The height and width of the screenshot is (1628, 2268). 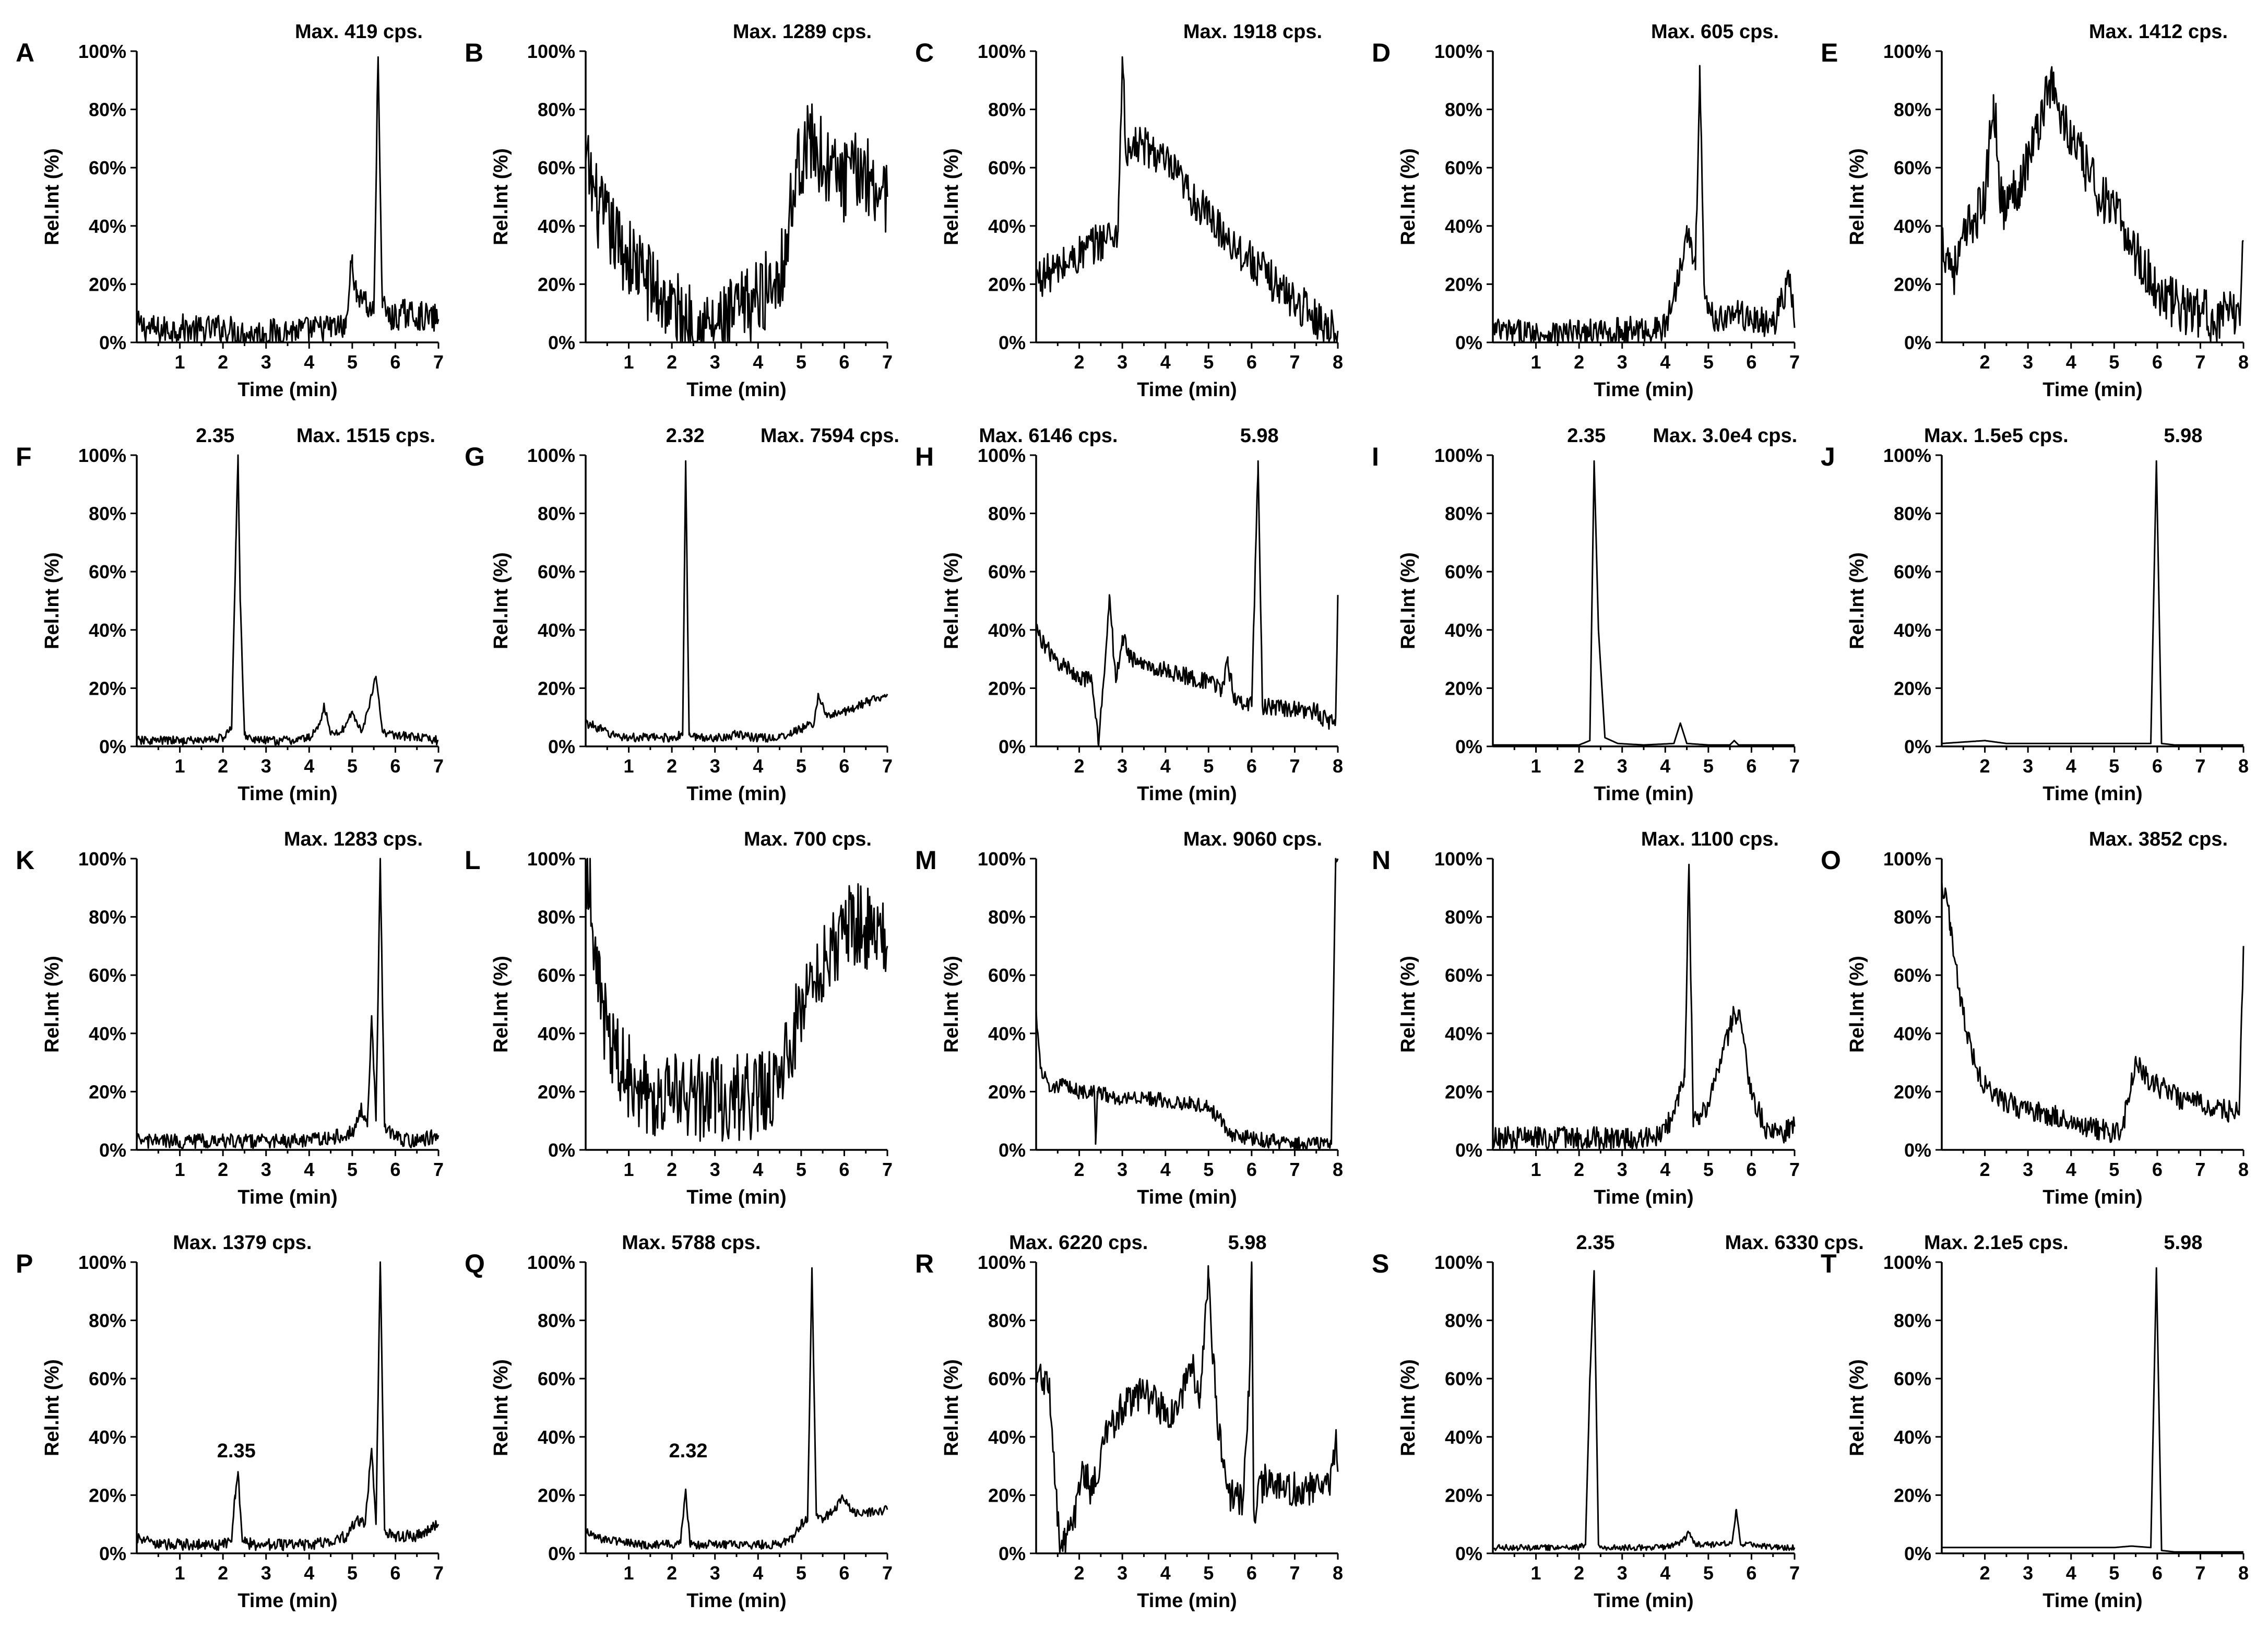 I want to click on max-intensity-label: Max. 1515 cps., so click(x=366, y=436).